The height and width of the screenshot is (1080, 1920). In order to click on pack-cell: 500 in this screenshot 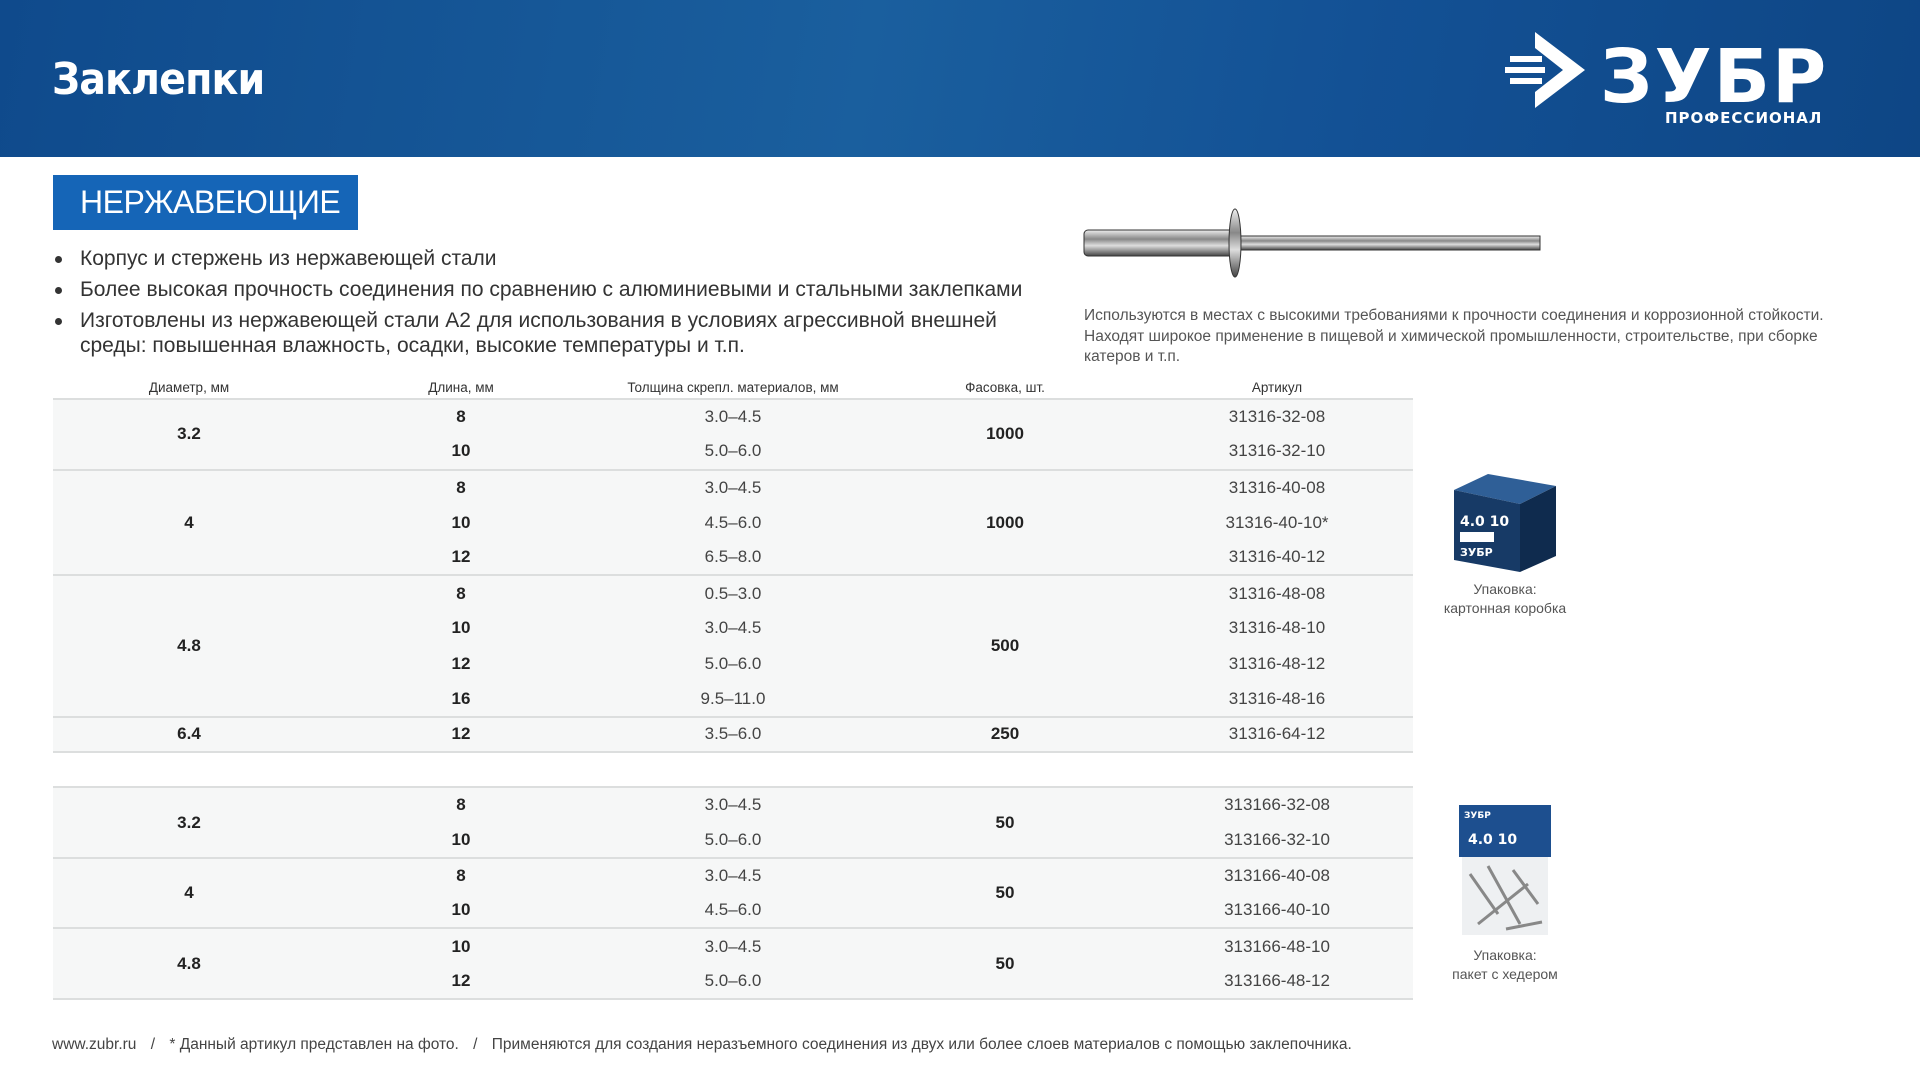, I will do `click(1005, 646)`.